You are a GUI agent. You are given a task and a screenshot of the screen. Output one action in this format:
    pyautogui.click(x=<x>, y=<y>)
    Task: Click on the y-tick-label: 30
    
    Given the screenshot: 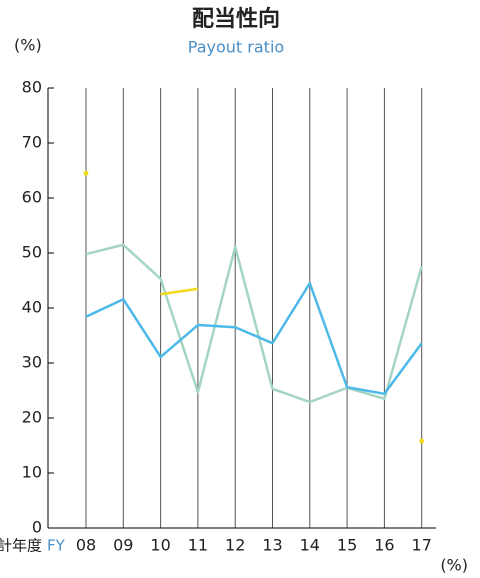 What is the action you would take?
    pyautogui.click(x=32, y=362)
    